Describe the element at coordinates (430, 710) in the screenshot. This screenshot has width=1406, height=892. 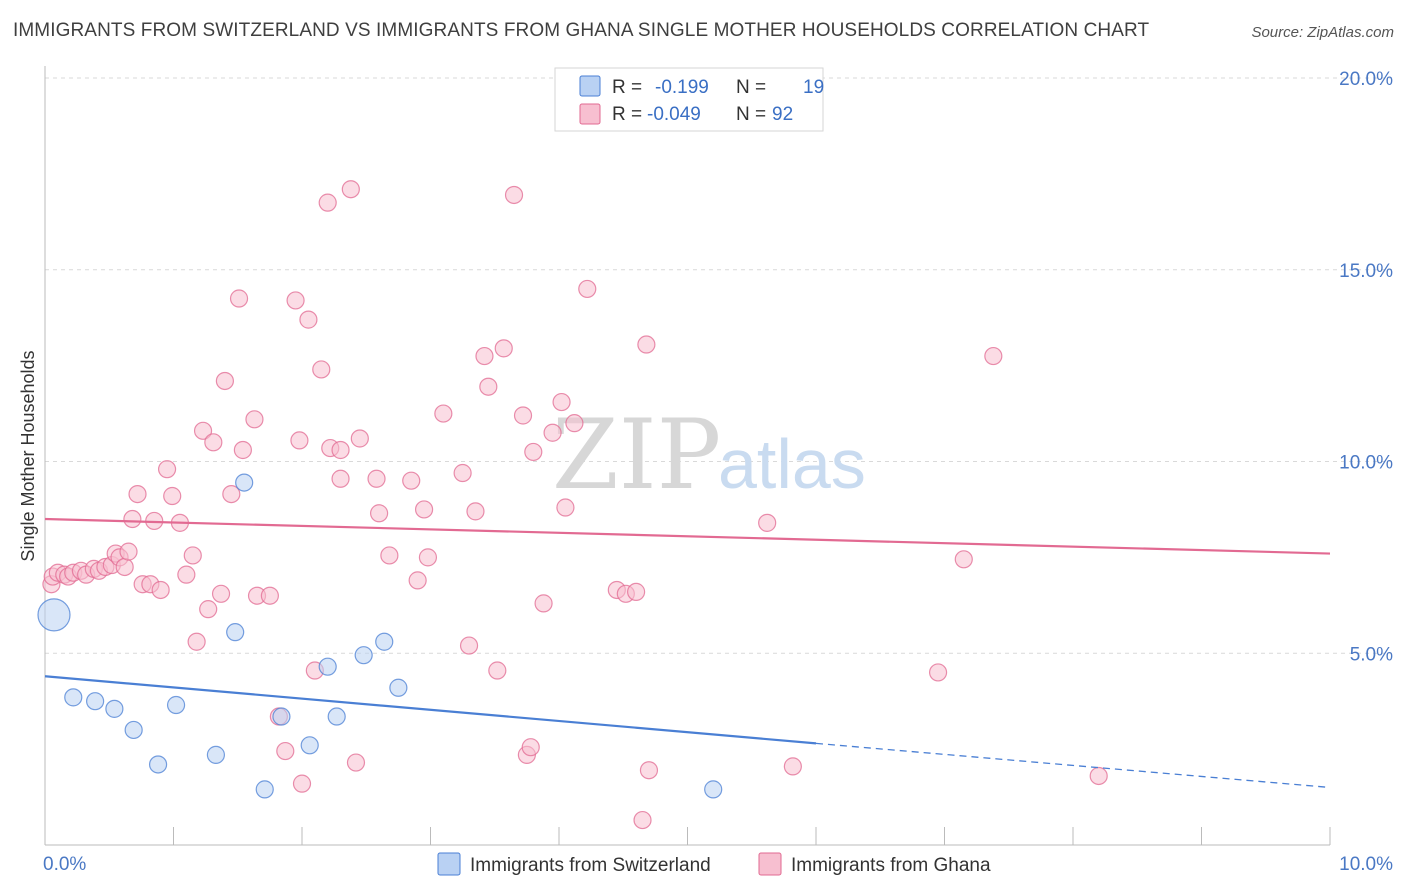
I see `switzerland-trendline` at that location.